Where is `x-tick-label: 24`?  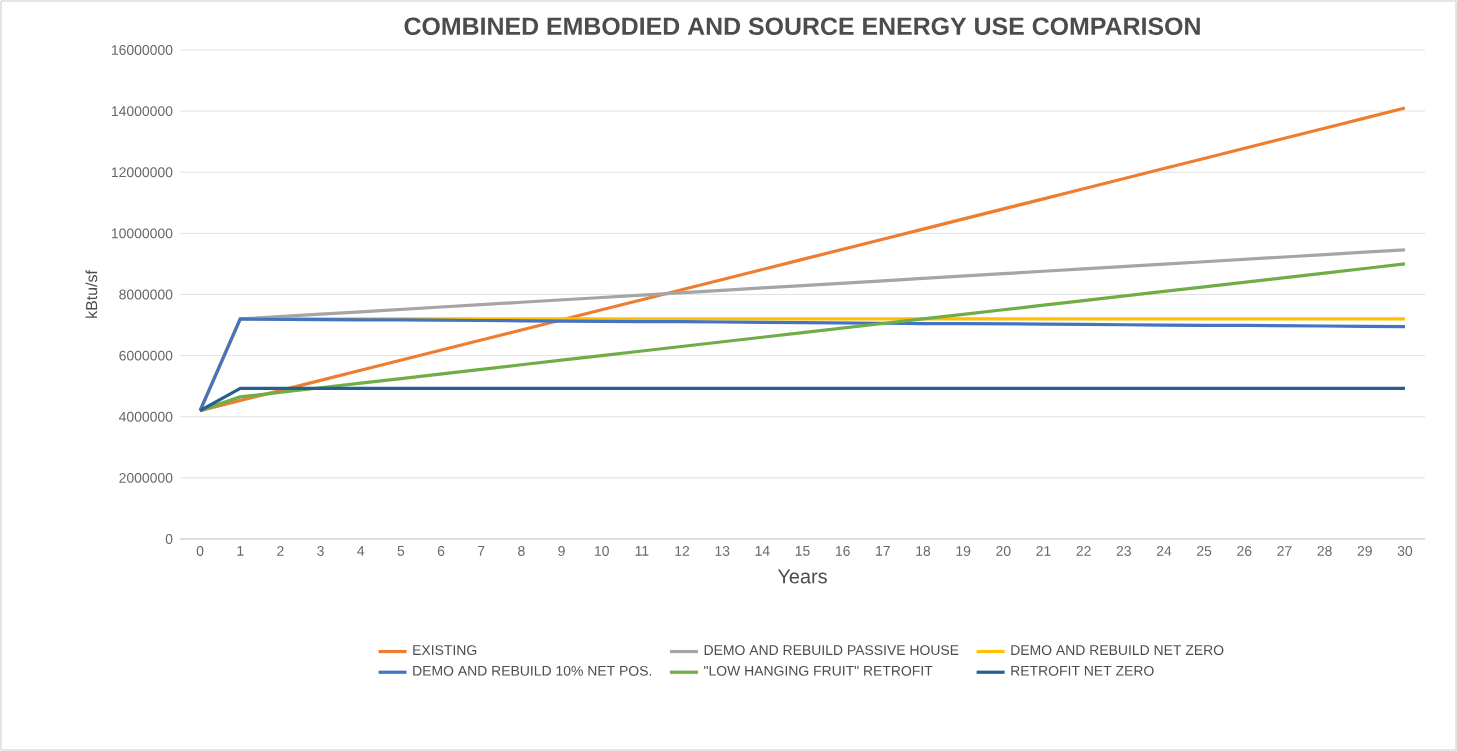
x-tick-label: 24 is located at coordinates (1164, 551).